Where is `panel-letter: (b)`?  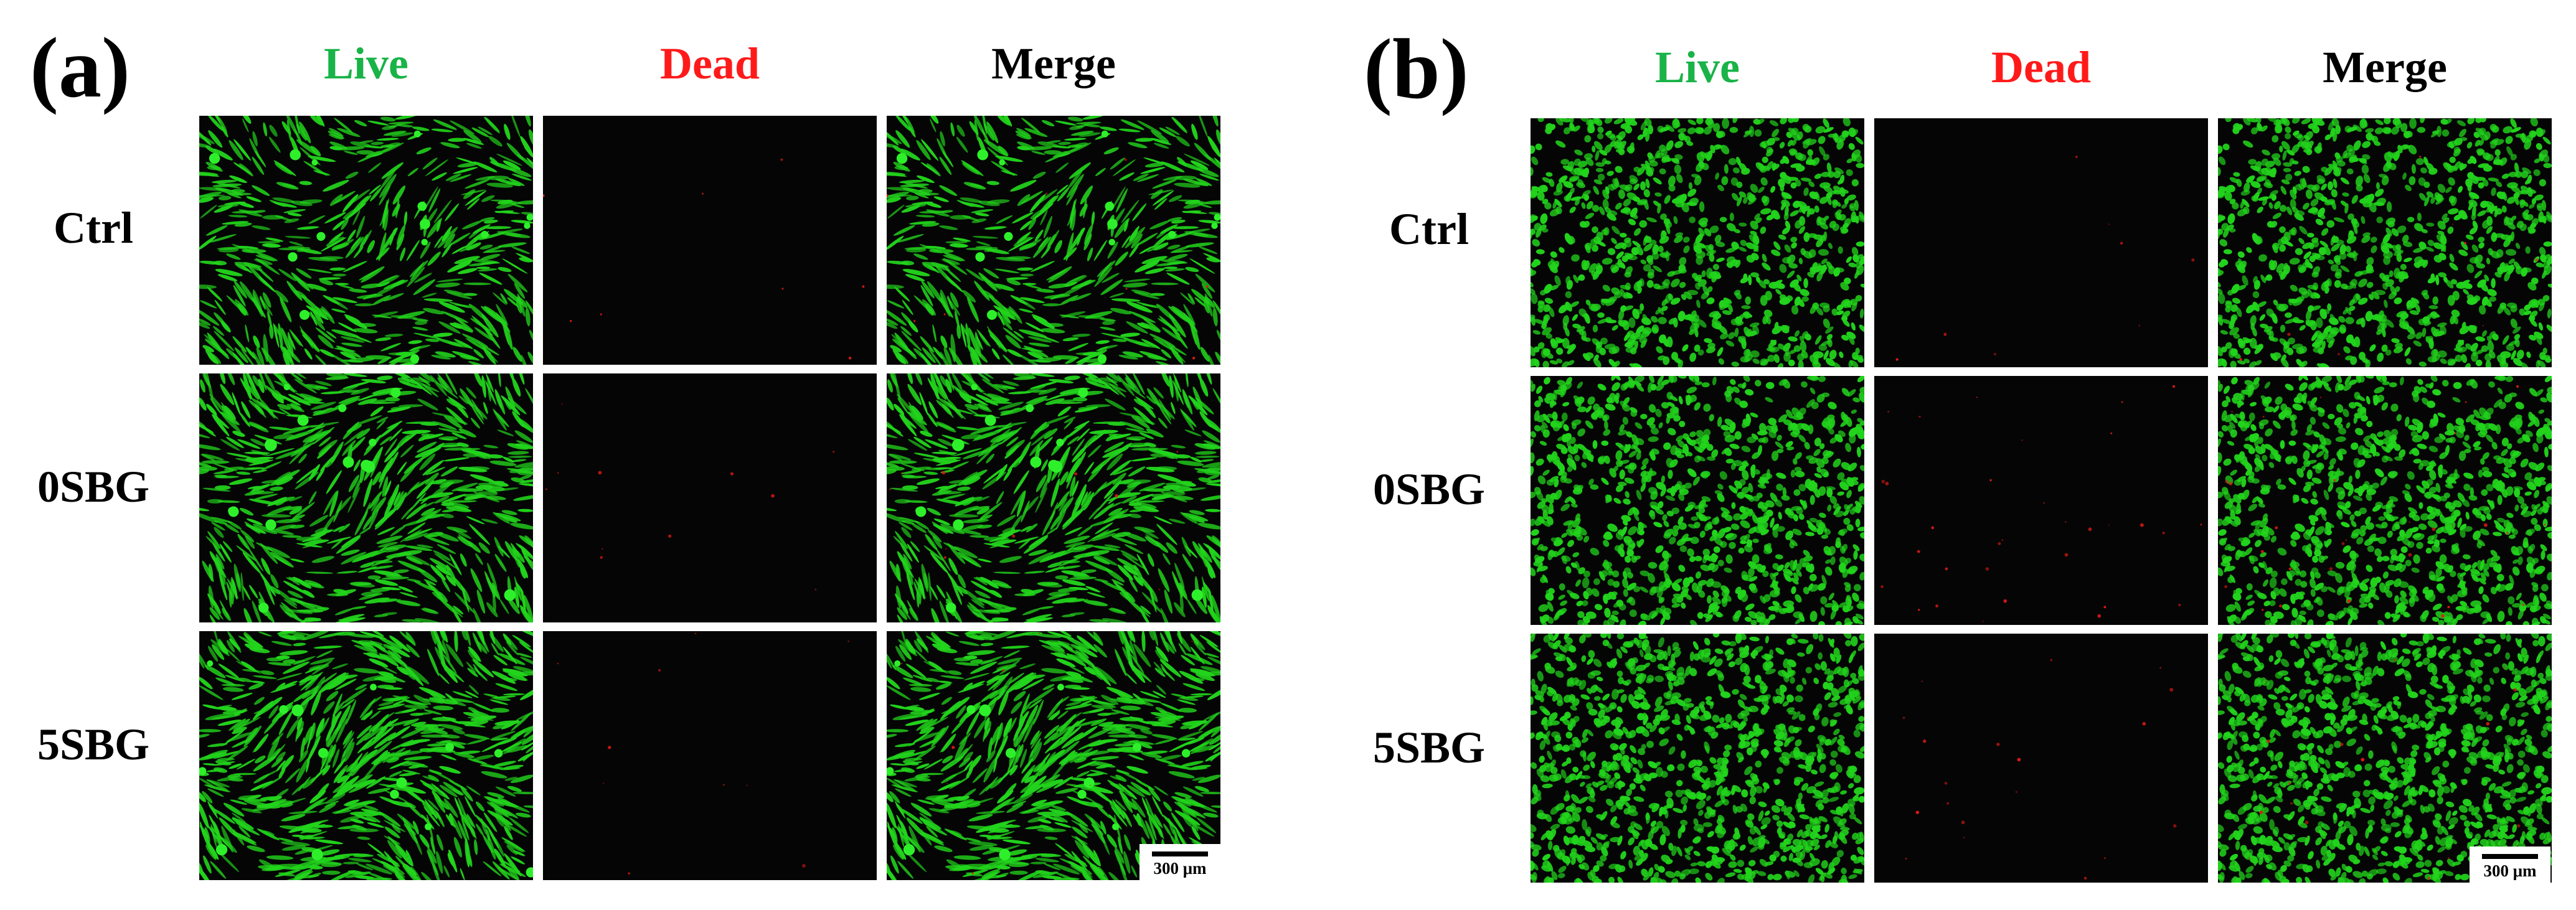
panel-letter: (b) is located at coordinates (1416, 68).